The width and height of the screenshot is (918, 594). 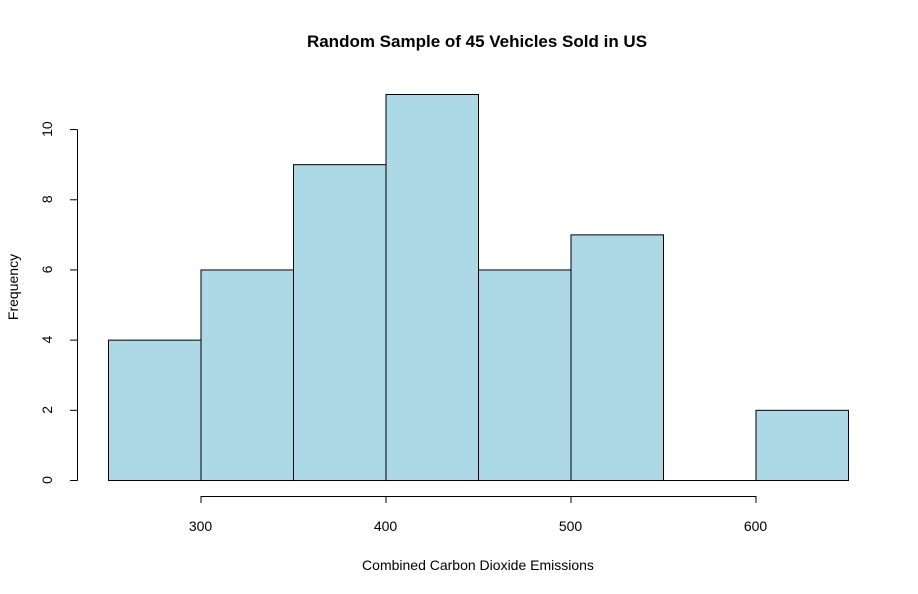 What do you see at coordinates (478, 515) in the screenshot?
I see `x-axis: 300 400 500 600` at bounding box center [478, 515].